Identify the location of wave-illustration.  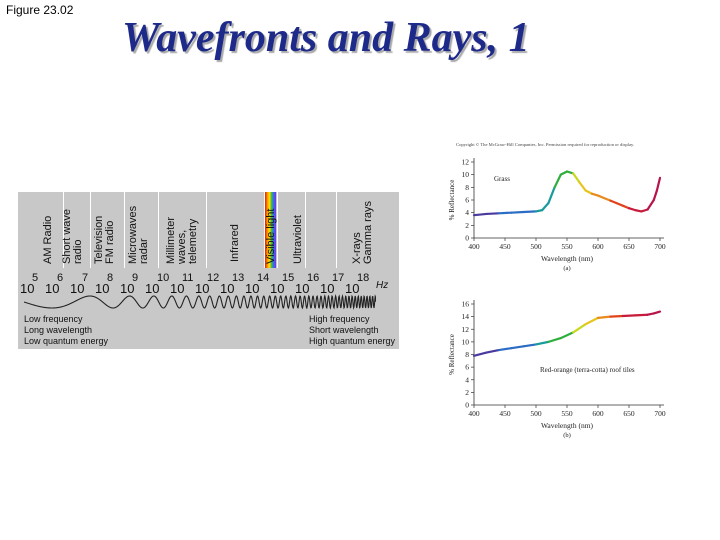
(200, 301).